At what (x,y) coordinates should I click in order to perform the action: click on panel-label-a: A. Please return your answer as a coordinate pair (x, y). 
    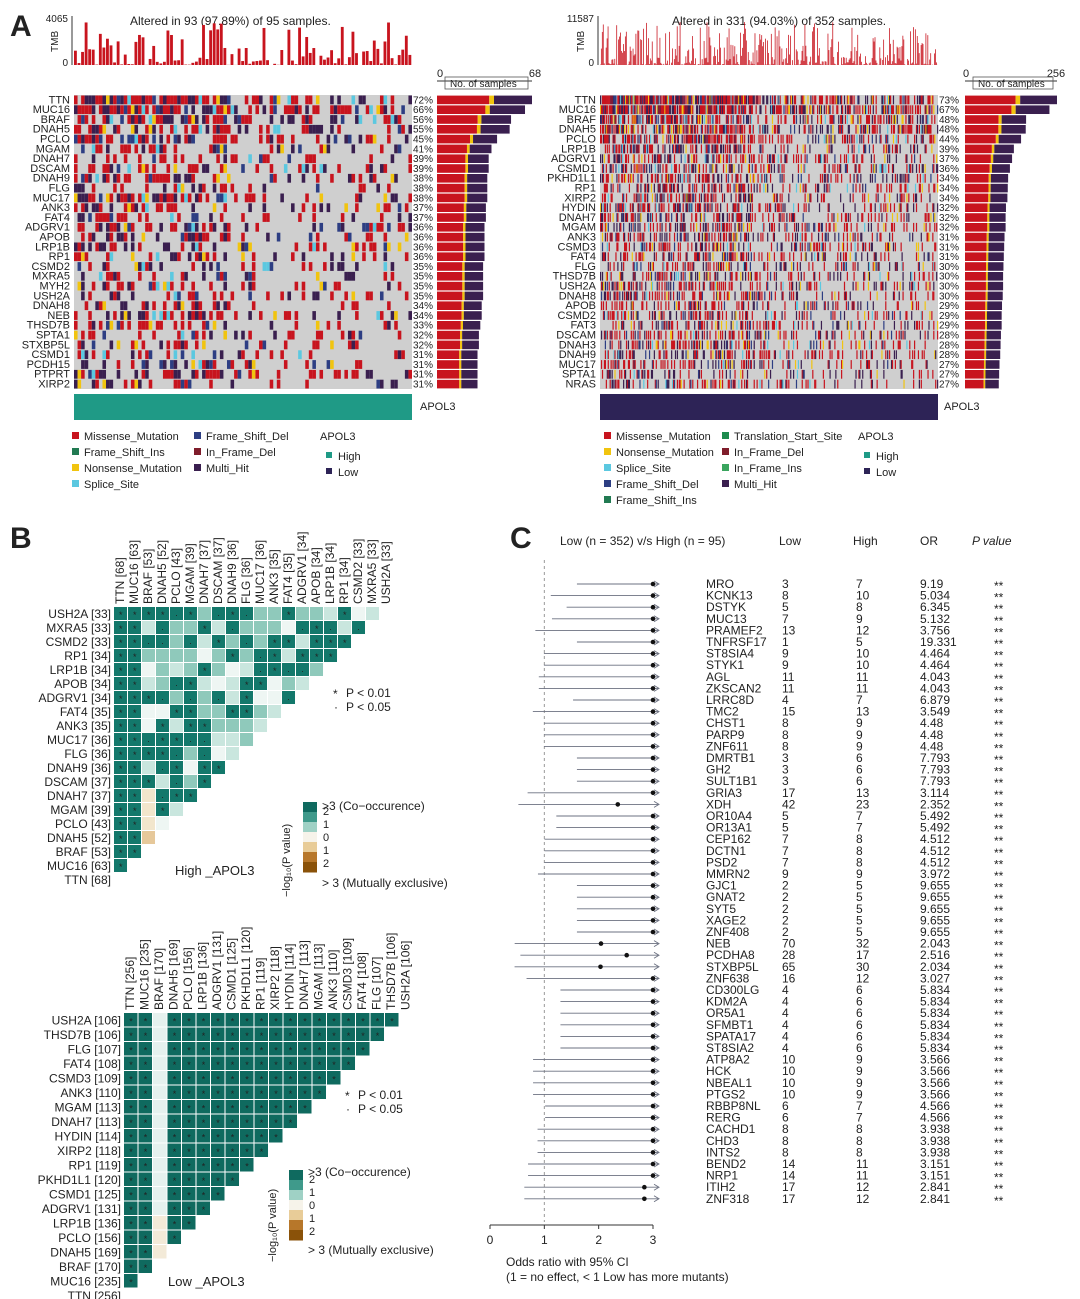
    Looking at the image, I should click on (21, 26).